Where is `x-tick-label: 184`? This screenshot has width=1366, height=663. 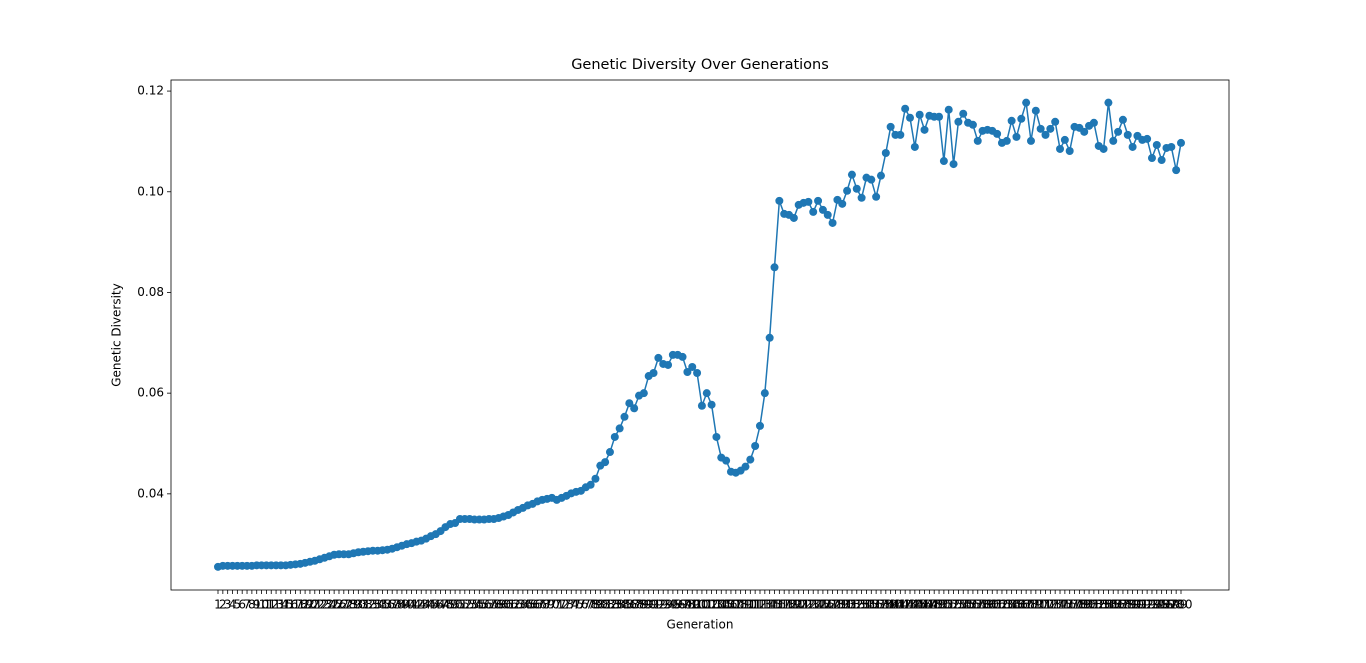 x-tick-label: 184 is located at coordinates (1103, 605).